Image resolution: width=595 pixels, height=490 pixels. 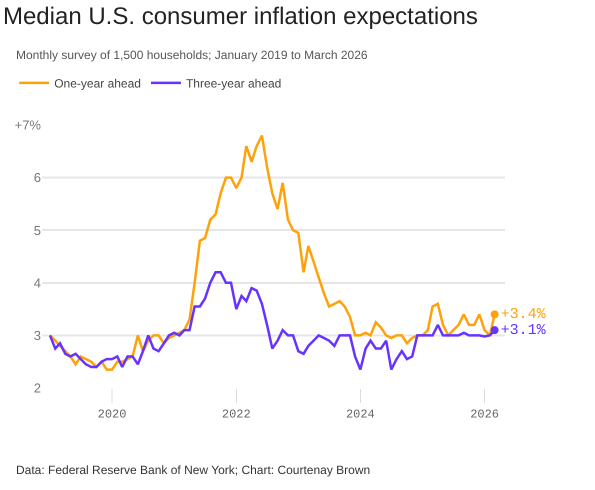 What do you see at coordinates (192, 55) in the screenshot?
I see `chart-subtitle: Monthly survey of 1,500 households; January 2019 to March 2026` at bounding box center [192, 55].